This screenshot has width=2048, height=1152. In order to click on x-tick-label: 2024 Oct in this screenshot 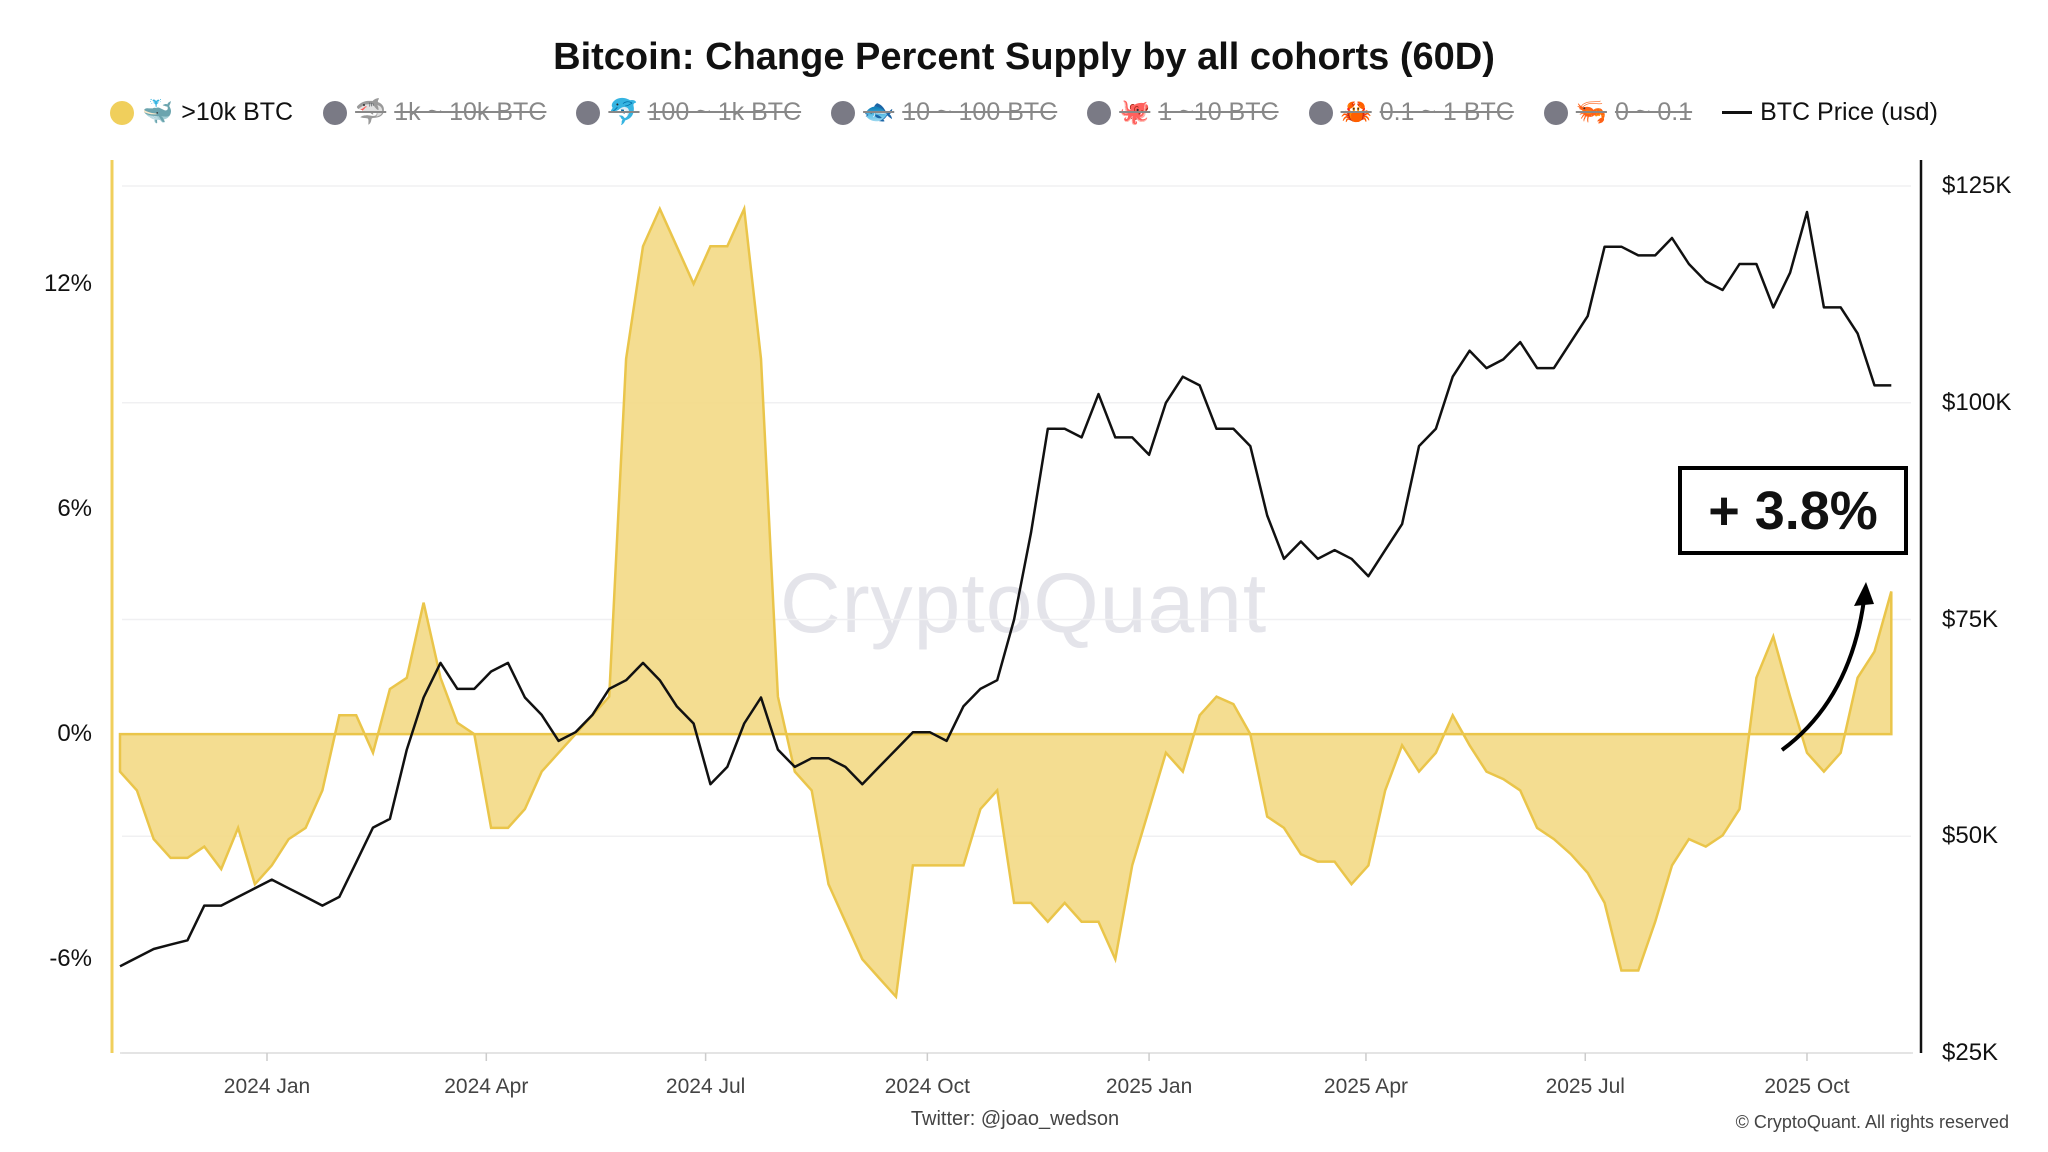, I will do `click(927, 1086)`.